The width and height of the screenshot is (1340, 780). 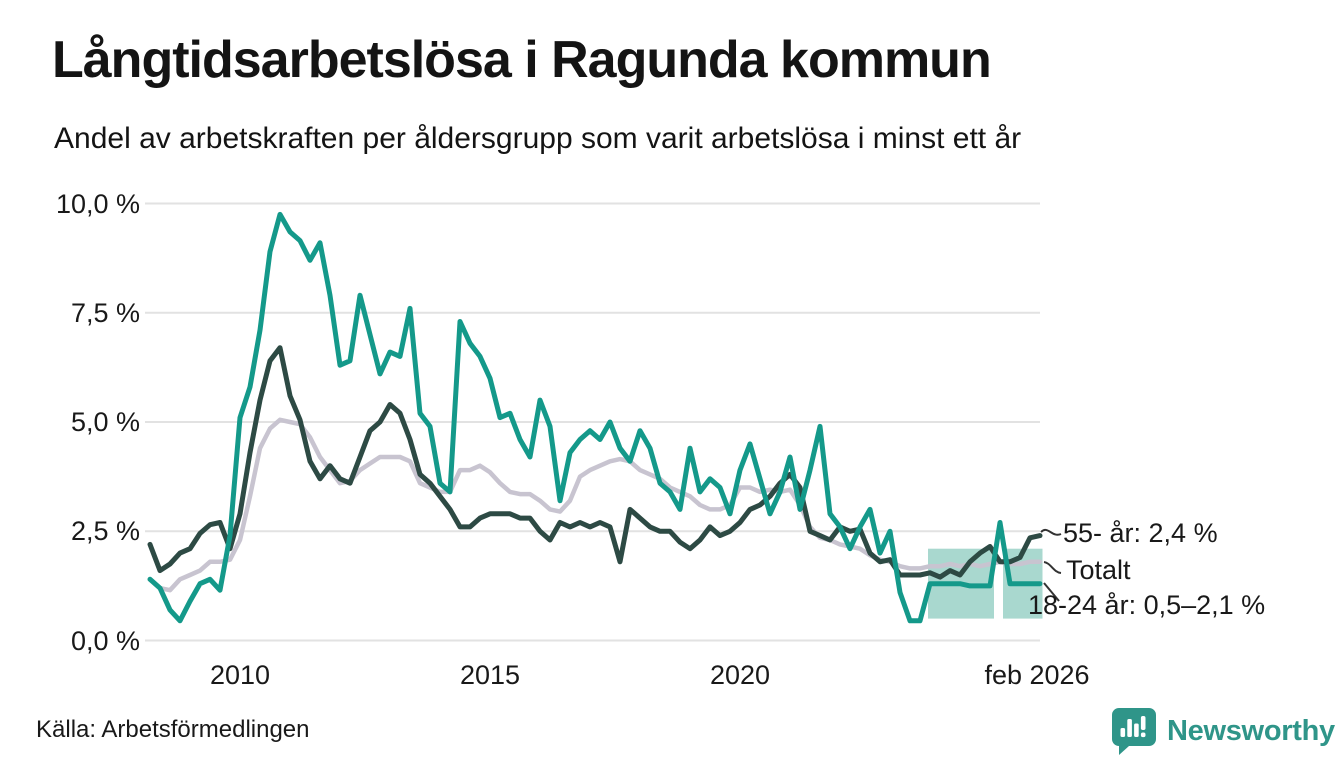 I want to click on annotation-55-plus: 55- år: 2,4 %, so click(x=1140, y=533).